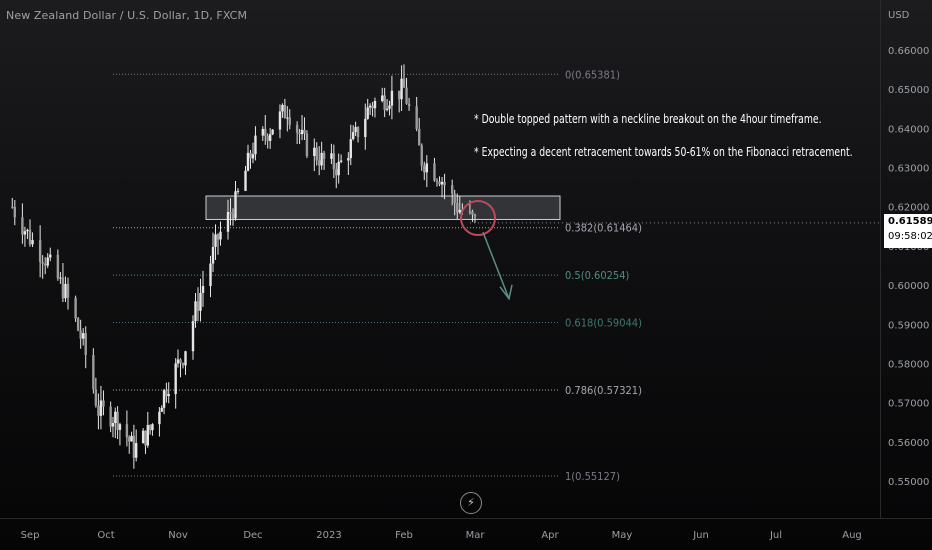  I want to click on lightning-icon: ⚡, so click(471, 503).